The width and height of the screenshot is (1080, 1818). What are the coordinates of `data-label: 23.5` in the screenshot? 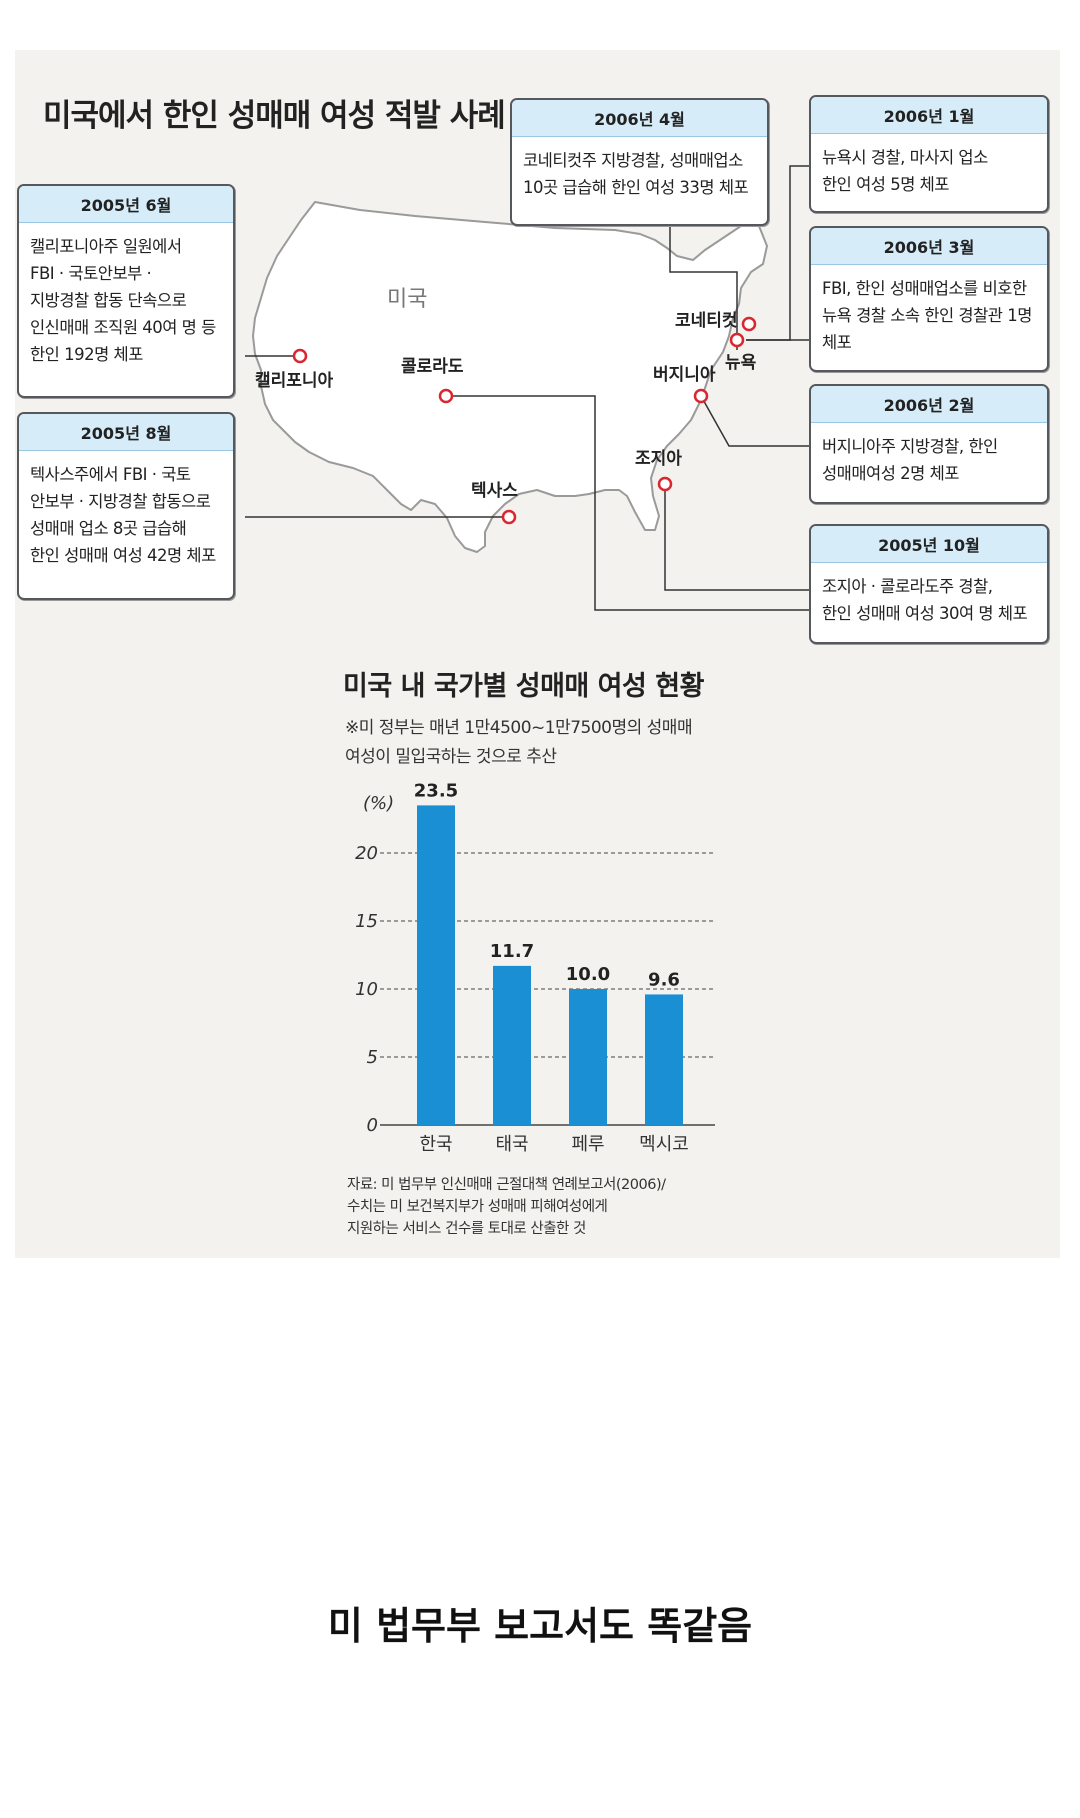 It's located at (436, 790).